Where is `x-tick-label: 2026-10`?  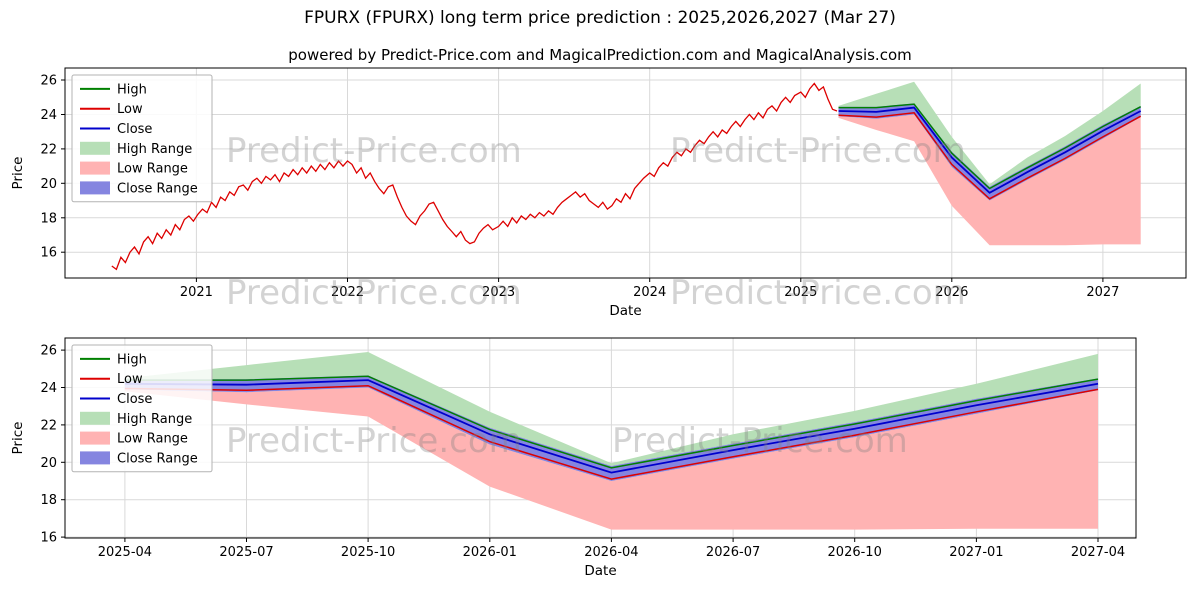 x-tick-label: 2026-10 is located at coordinates (855, 552).